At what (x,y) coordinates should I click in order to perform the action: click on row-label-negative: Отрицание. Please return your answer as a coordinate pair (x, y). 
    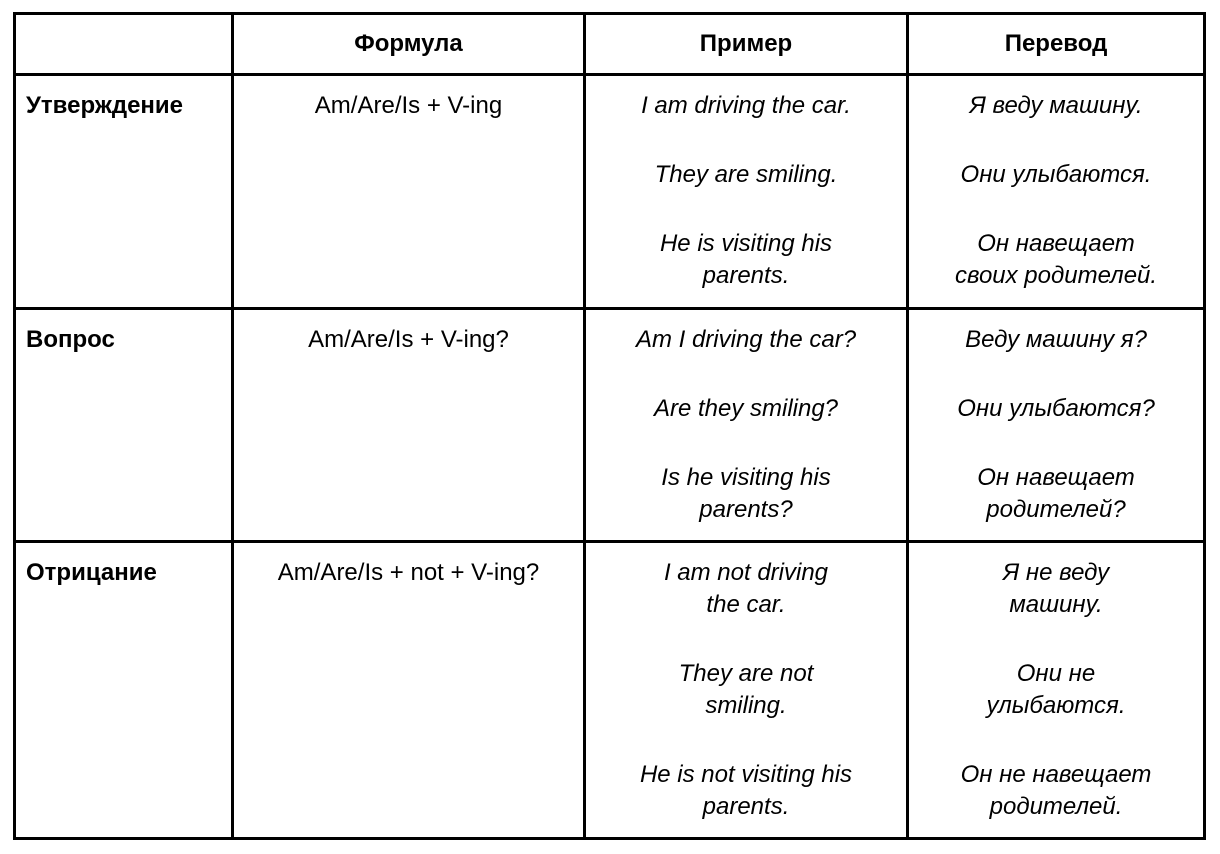
    Looking at the image, I should click on (123, 690).